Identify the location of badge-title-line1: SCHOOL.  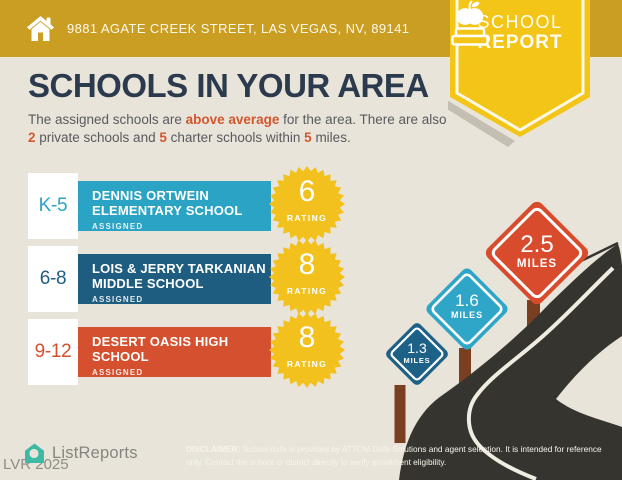
(520, 22).